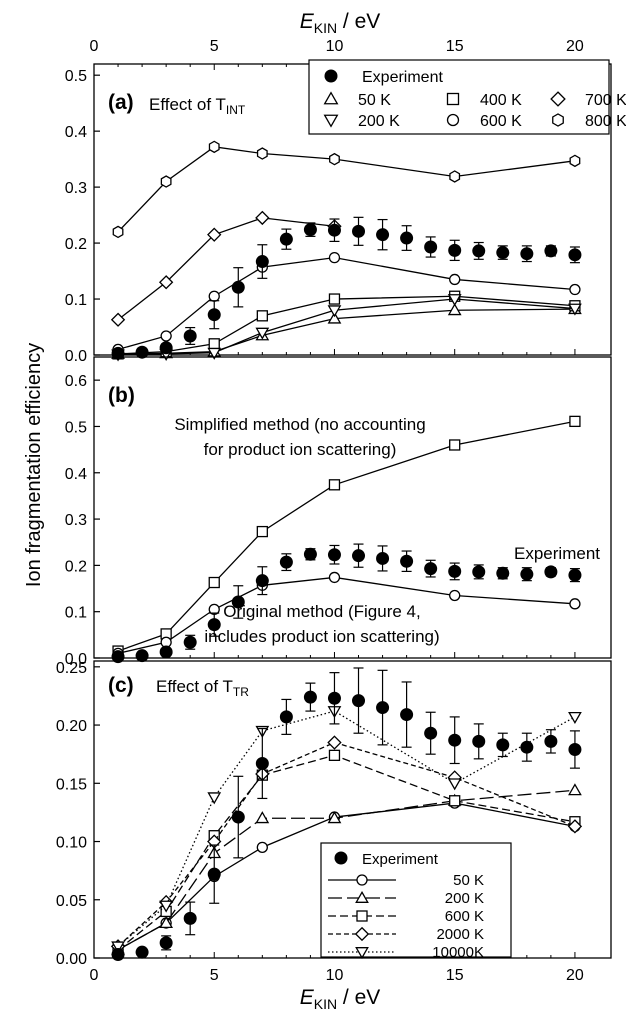  I want to click on y-tick-label: 0.6, so click(76, 381).